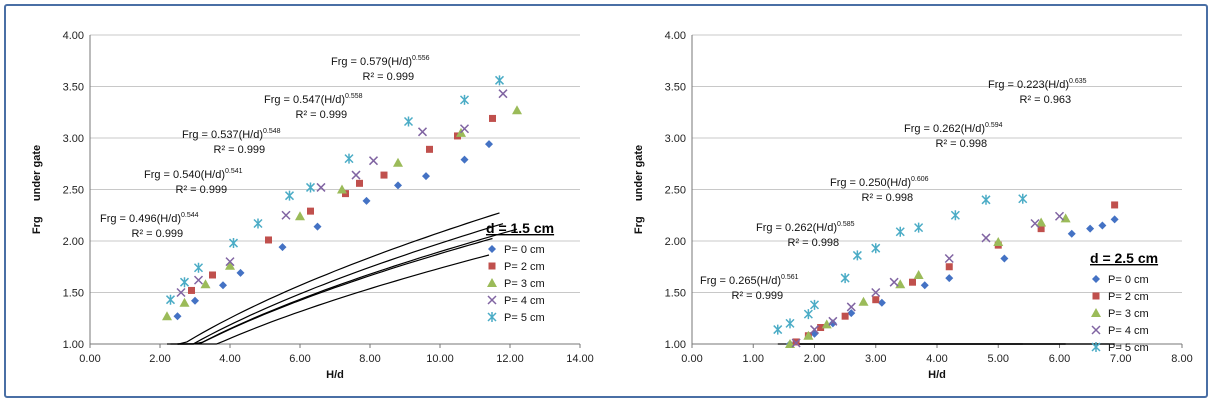 The height and width of the screenshot is (407, 1216). What do you see at coordinates (421, 58) in the screenshot?
I see `fit-equation-exponent: 0.556` at bounding box center [421, 58].